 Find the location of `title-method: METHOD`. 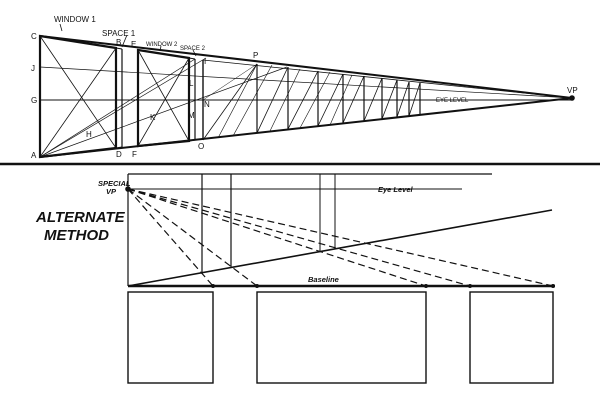

title-method: METHOD is located at coordinates (76, 235).